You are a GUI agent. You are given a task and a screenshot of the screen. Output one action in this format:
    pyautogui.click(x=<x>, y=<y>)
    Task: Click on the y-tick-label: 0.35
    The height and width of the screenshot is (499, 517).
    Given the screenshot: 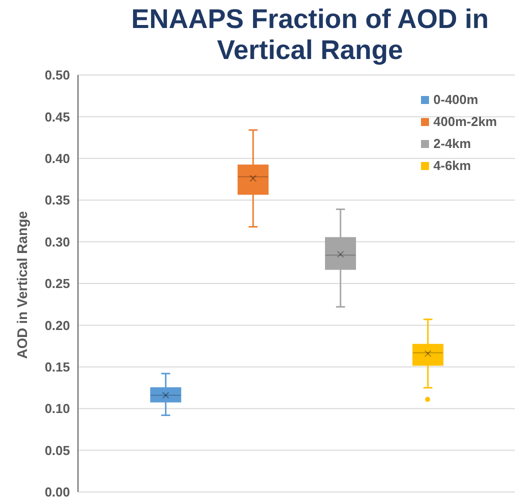 What is the action you would take?
    pyautogui.click(x=57, y=200)
    